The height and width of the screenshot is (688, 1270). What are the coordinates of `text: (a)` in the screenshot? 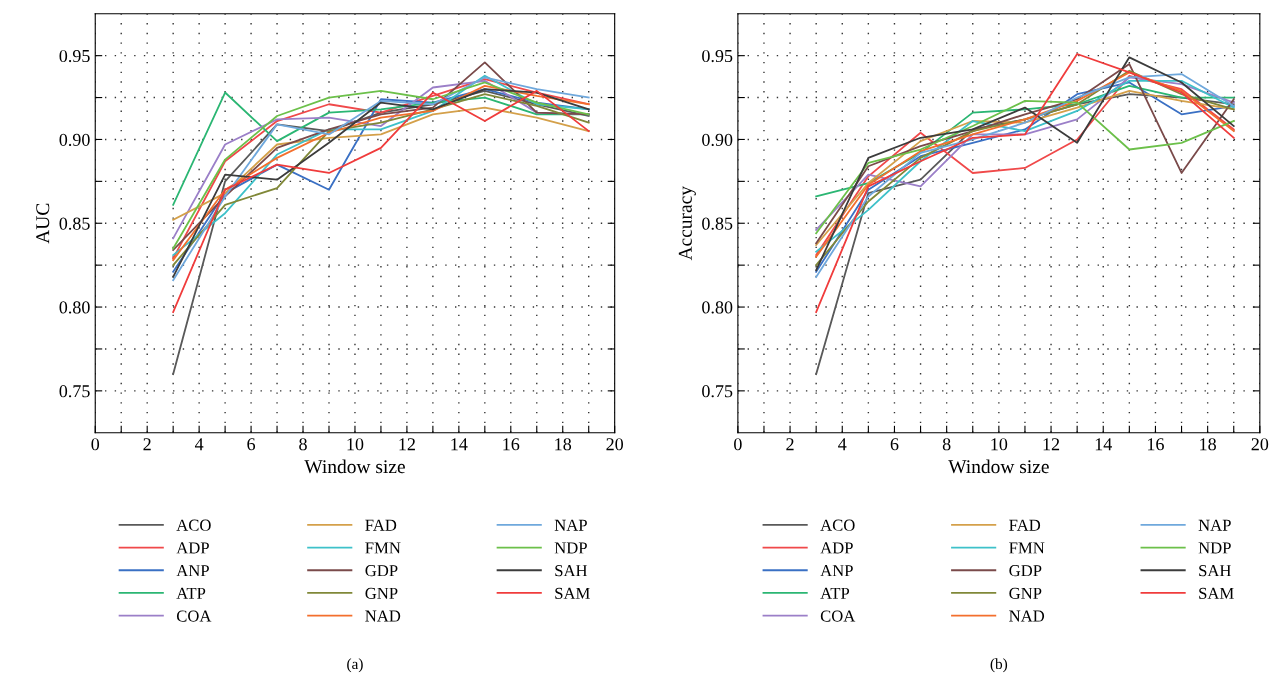 It's located at (355, 665).